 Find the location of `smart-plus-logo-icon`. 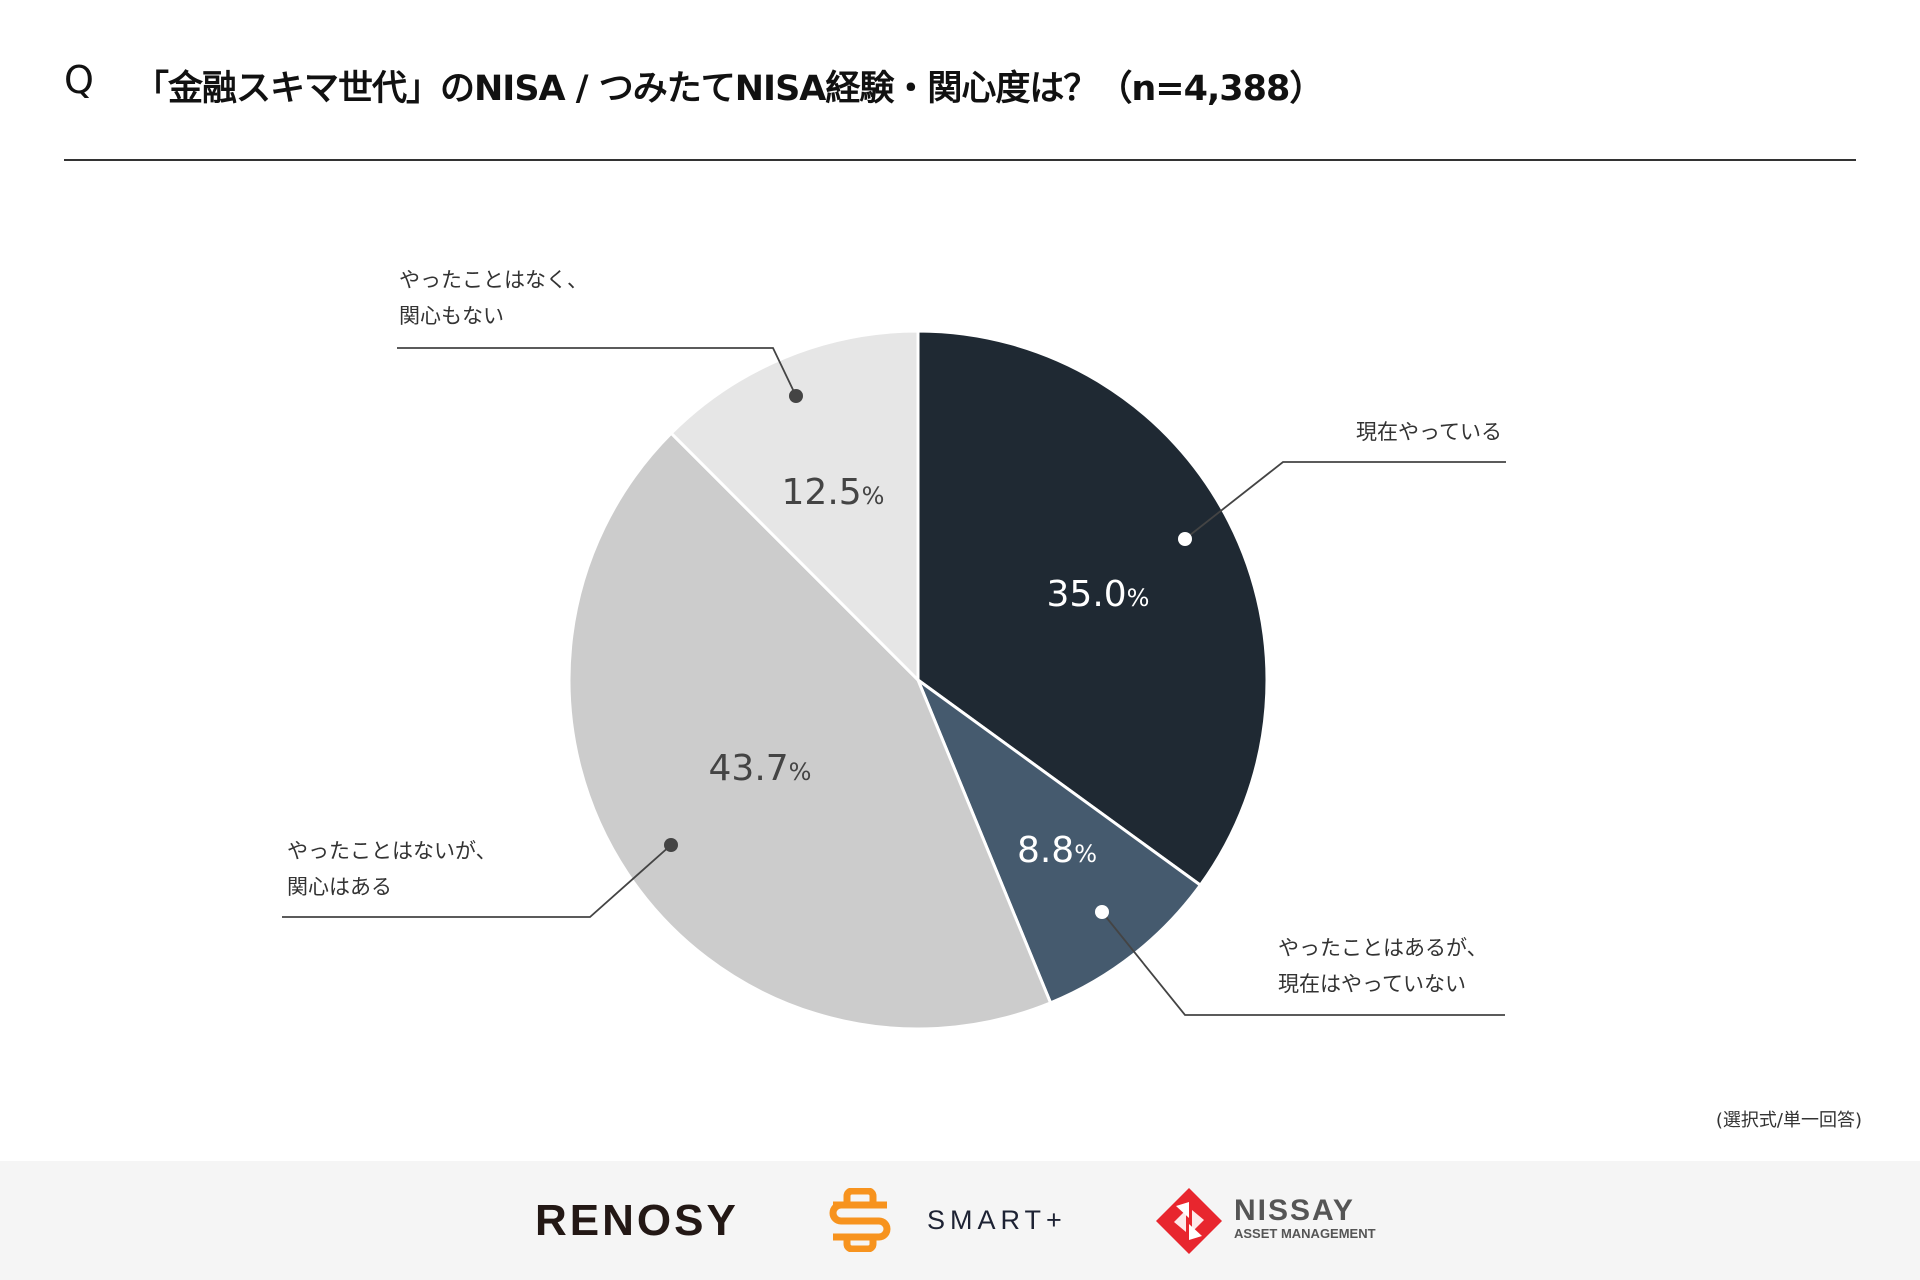

smart-plus-logo-icon is located at coordinates (860, 1220).